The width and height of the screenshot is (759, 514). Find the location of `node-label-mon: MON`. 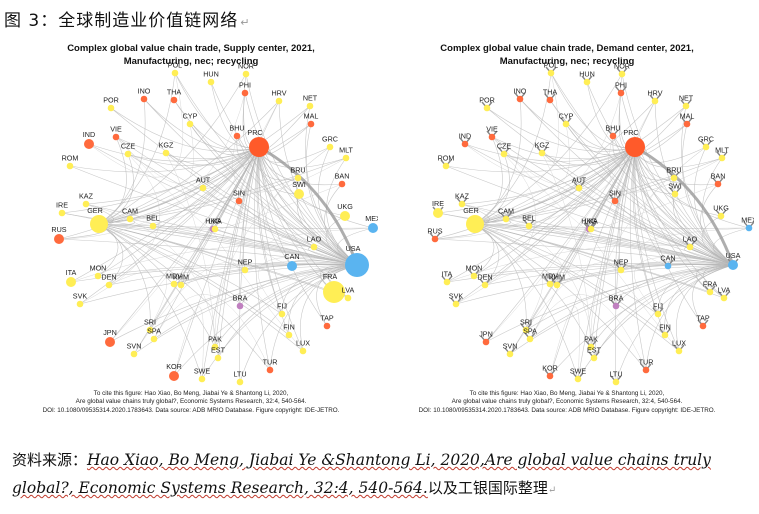

node-label-mon: MON is located at coordinates (98, 268).